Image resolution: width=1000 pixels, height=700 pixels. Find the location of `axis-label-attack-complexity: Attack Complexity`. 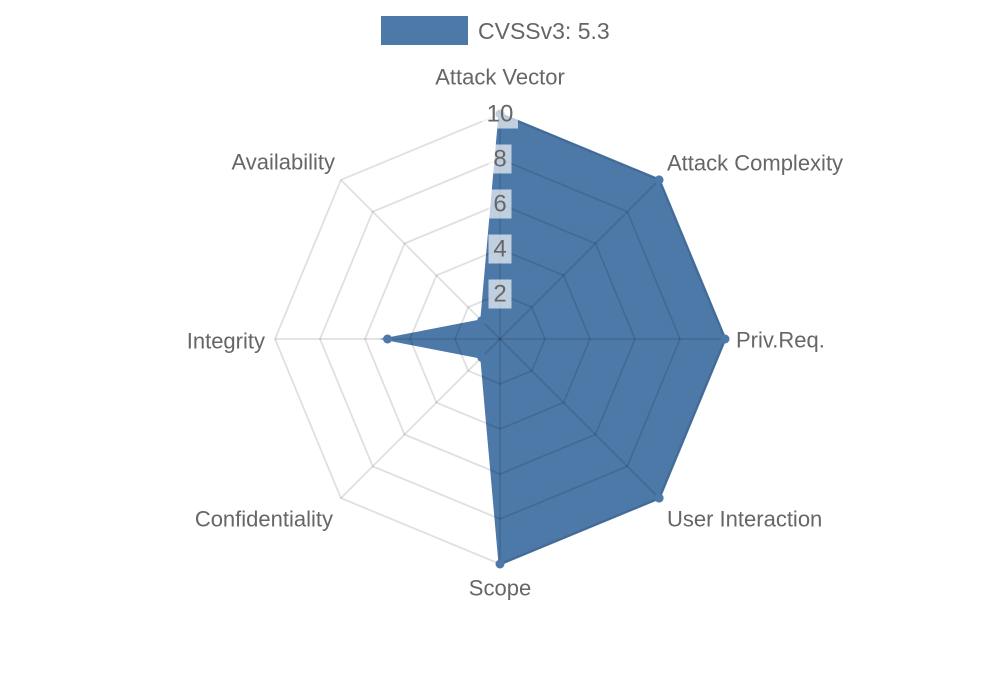

axis-label-attack-complexity: Attack Complexity is located at coordinates (755, 163).